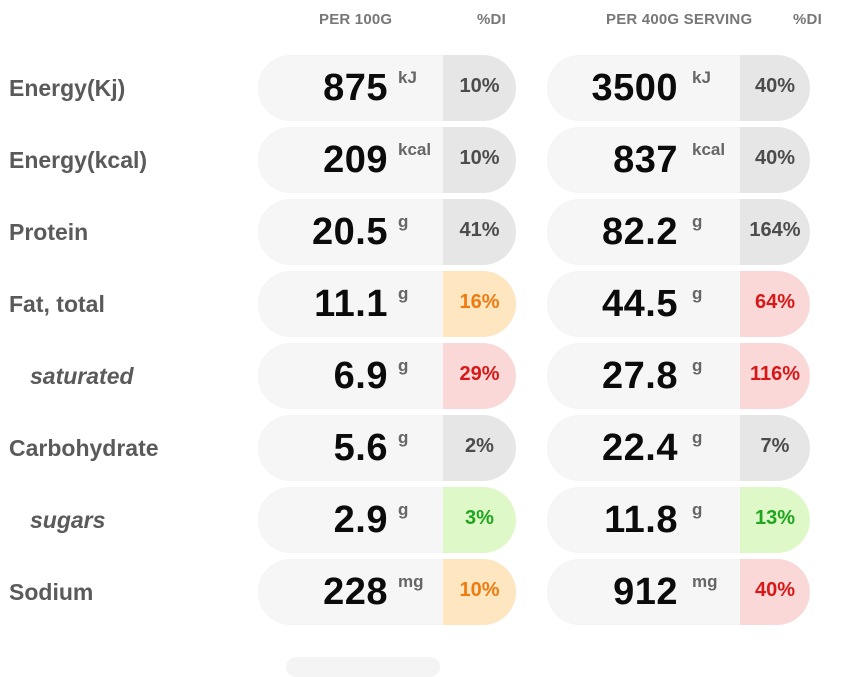 This screenshot has height=677, width=862. I want to click on per-serving-cell: 912 mg 40%, so click(678, 592).